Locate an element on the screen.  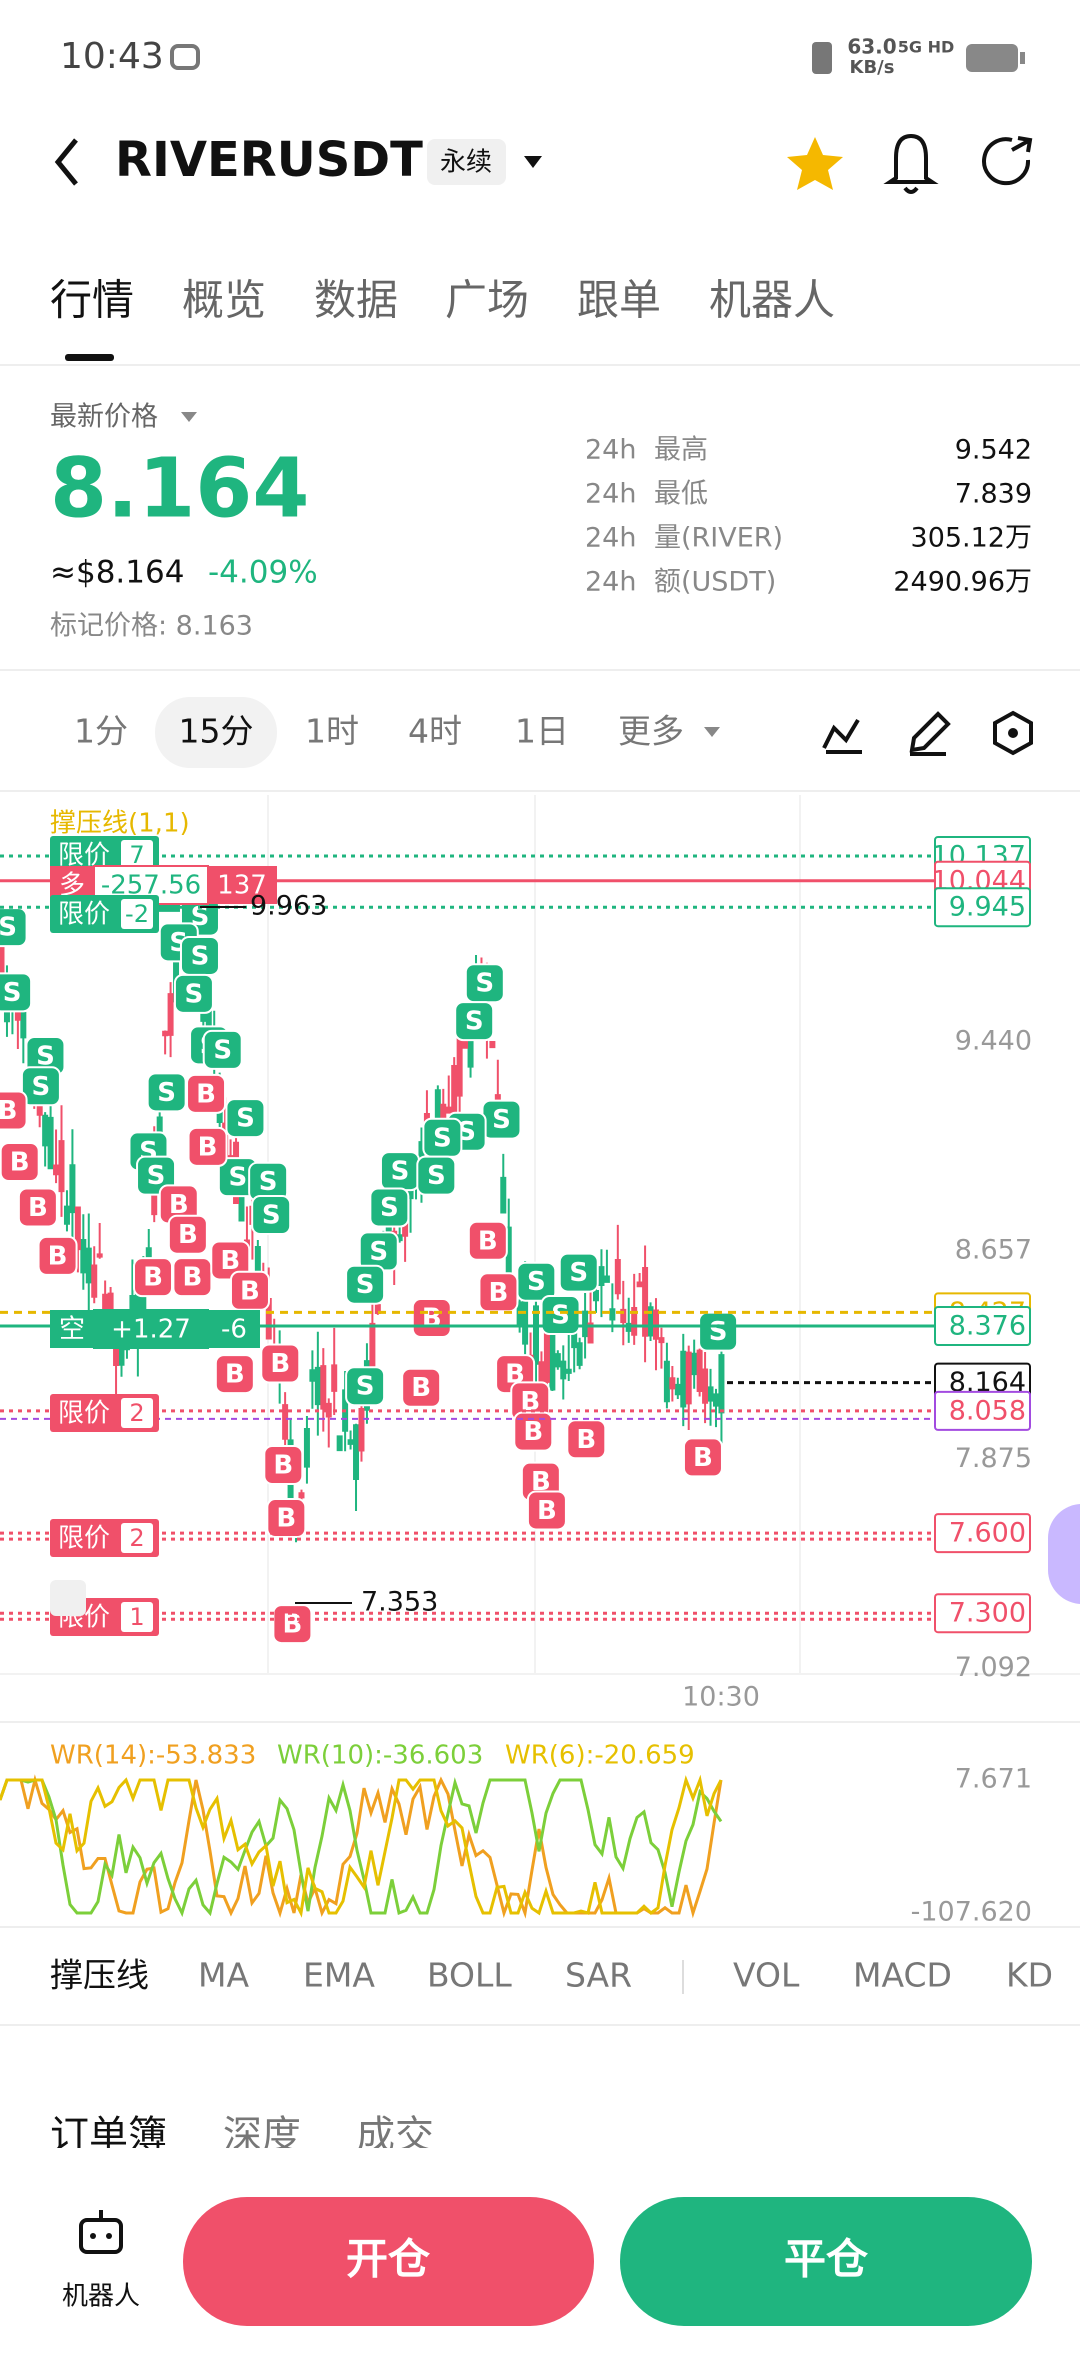
interval-pill is located at coordinates (216, 732).